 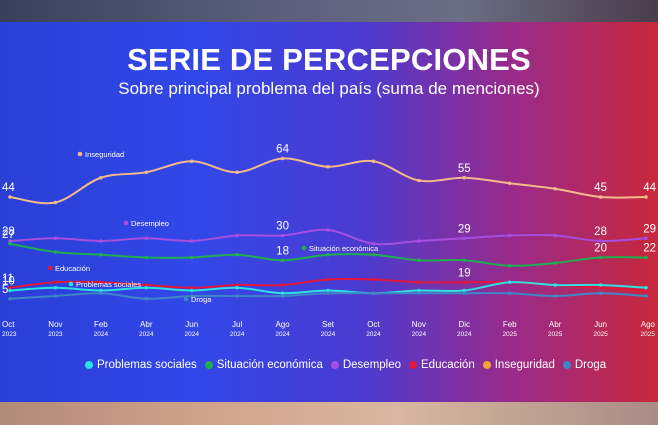 I want to click on x-tick-month: Dic, so click(x=465, y=324).